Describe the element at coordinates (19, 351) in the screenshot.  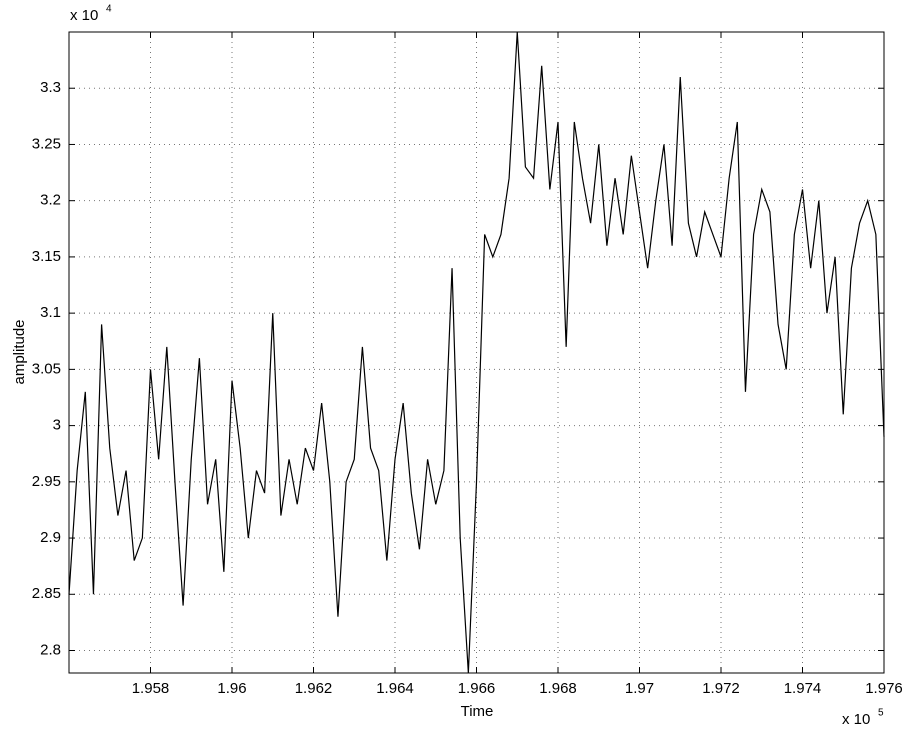
I see `y-axis-label: amplitude` at that location.